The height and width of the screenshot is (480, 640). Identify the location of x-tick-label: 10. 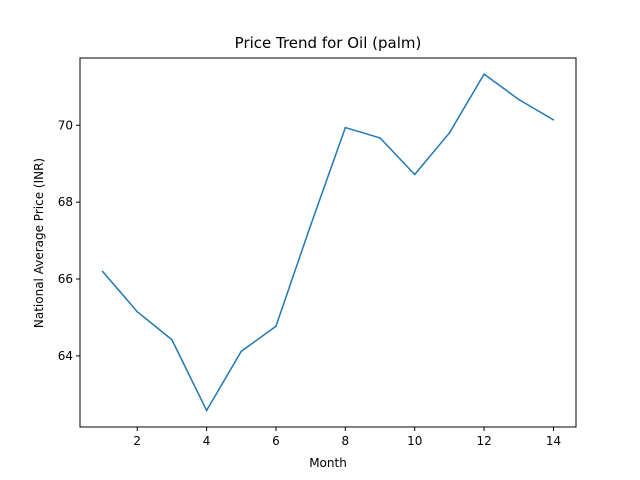
(414, 441).